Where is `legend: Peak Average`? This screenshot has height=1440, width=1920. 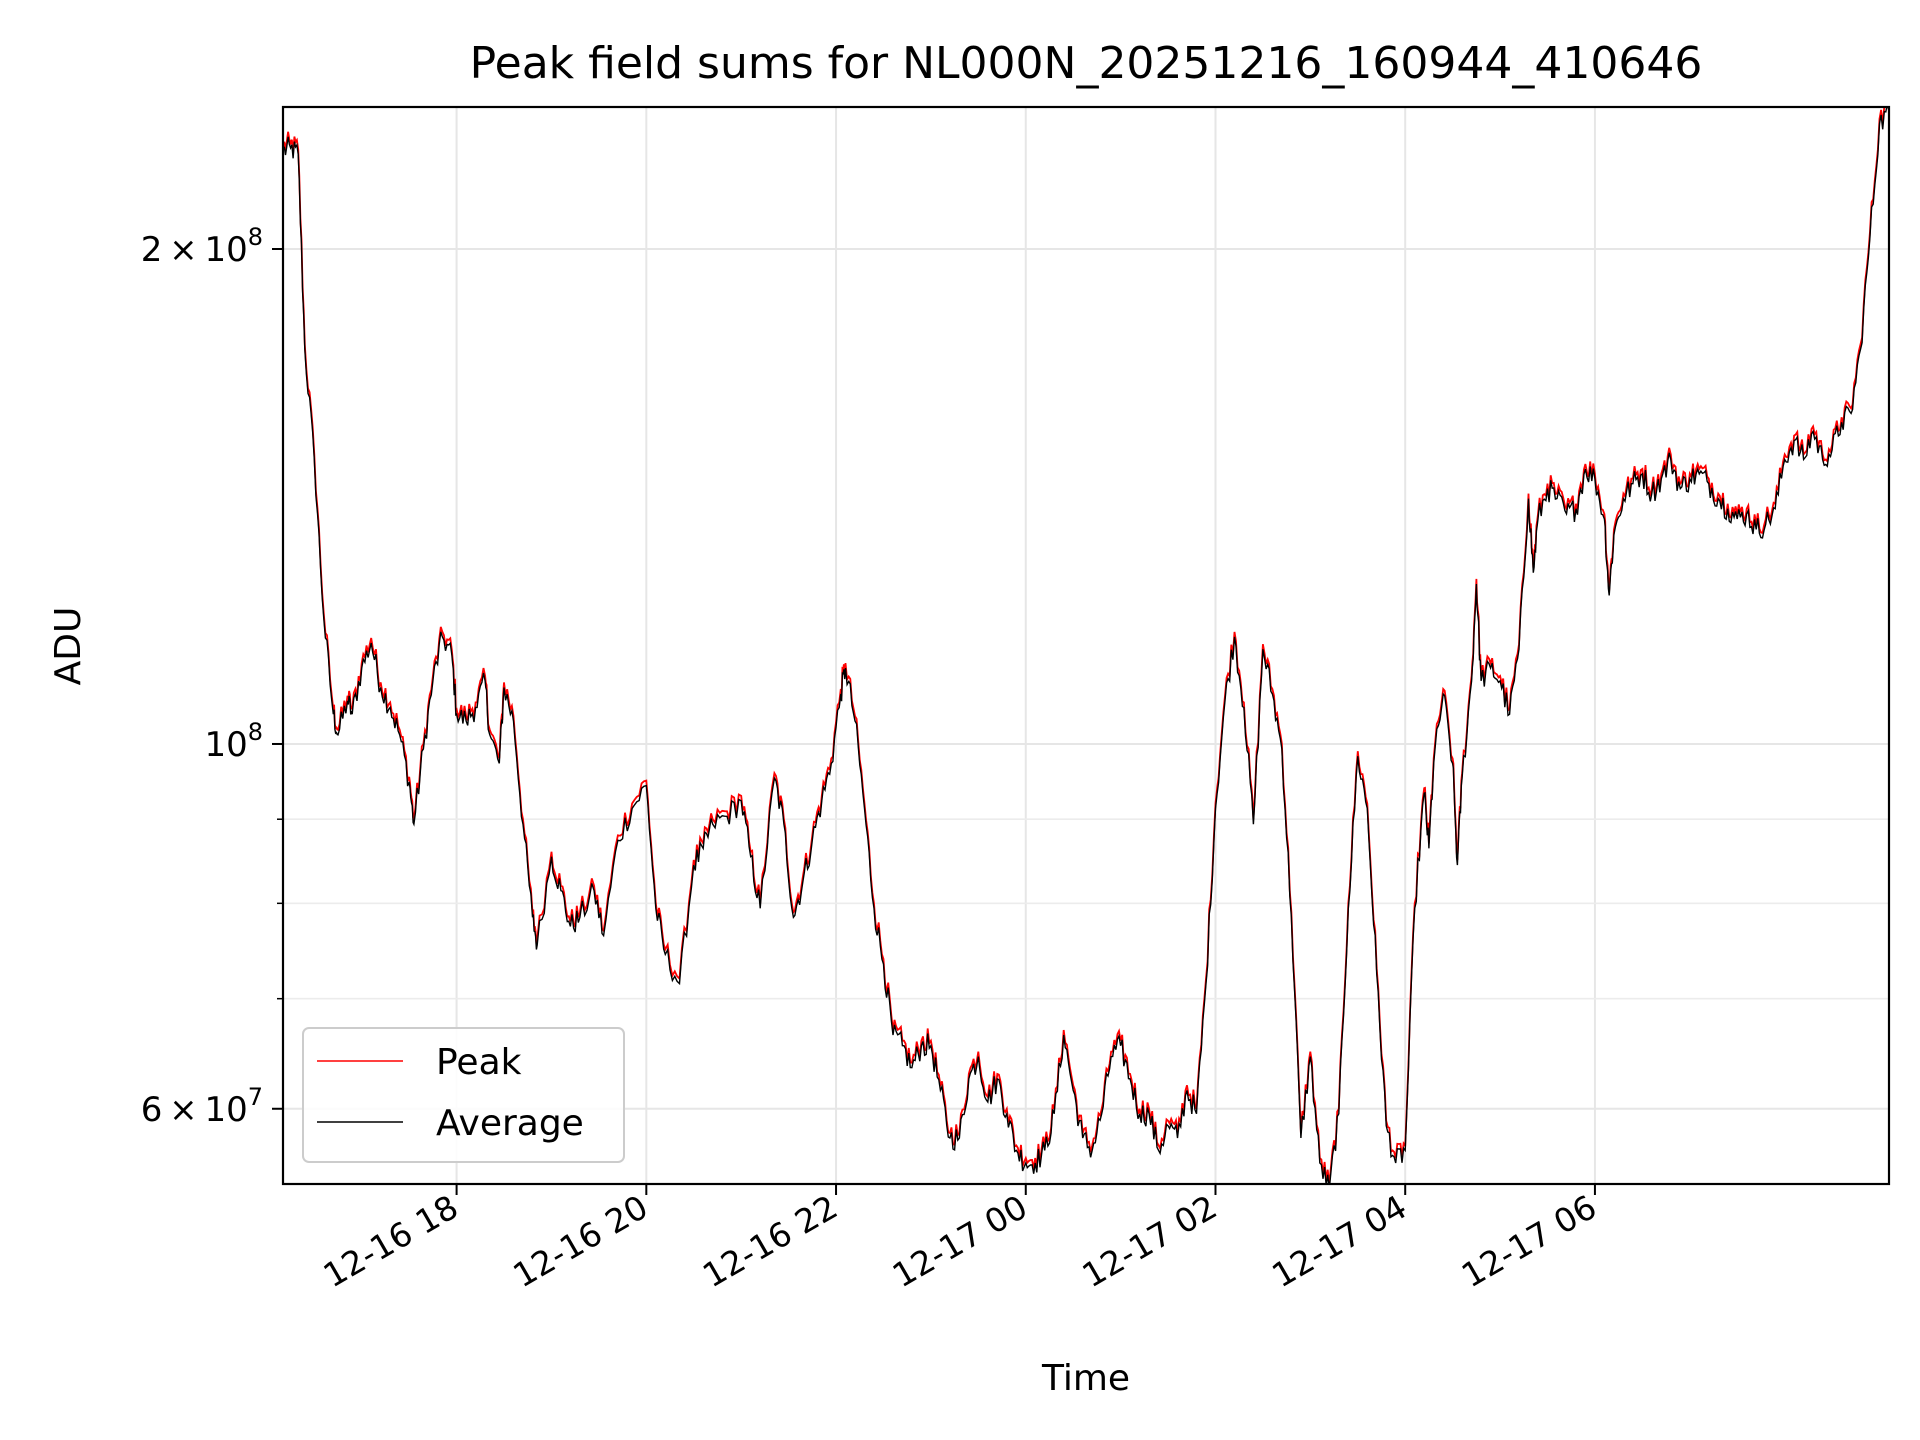 legend: Peak Average is located at coordinates (463, 1095).